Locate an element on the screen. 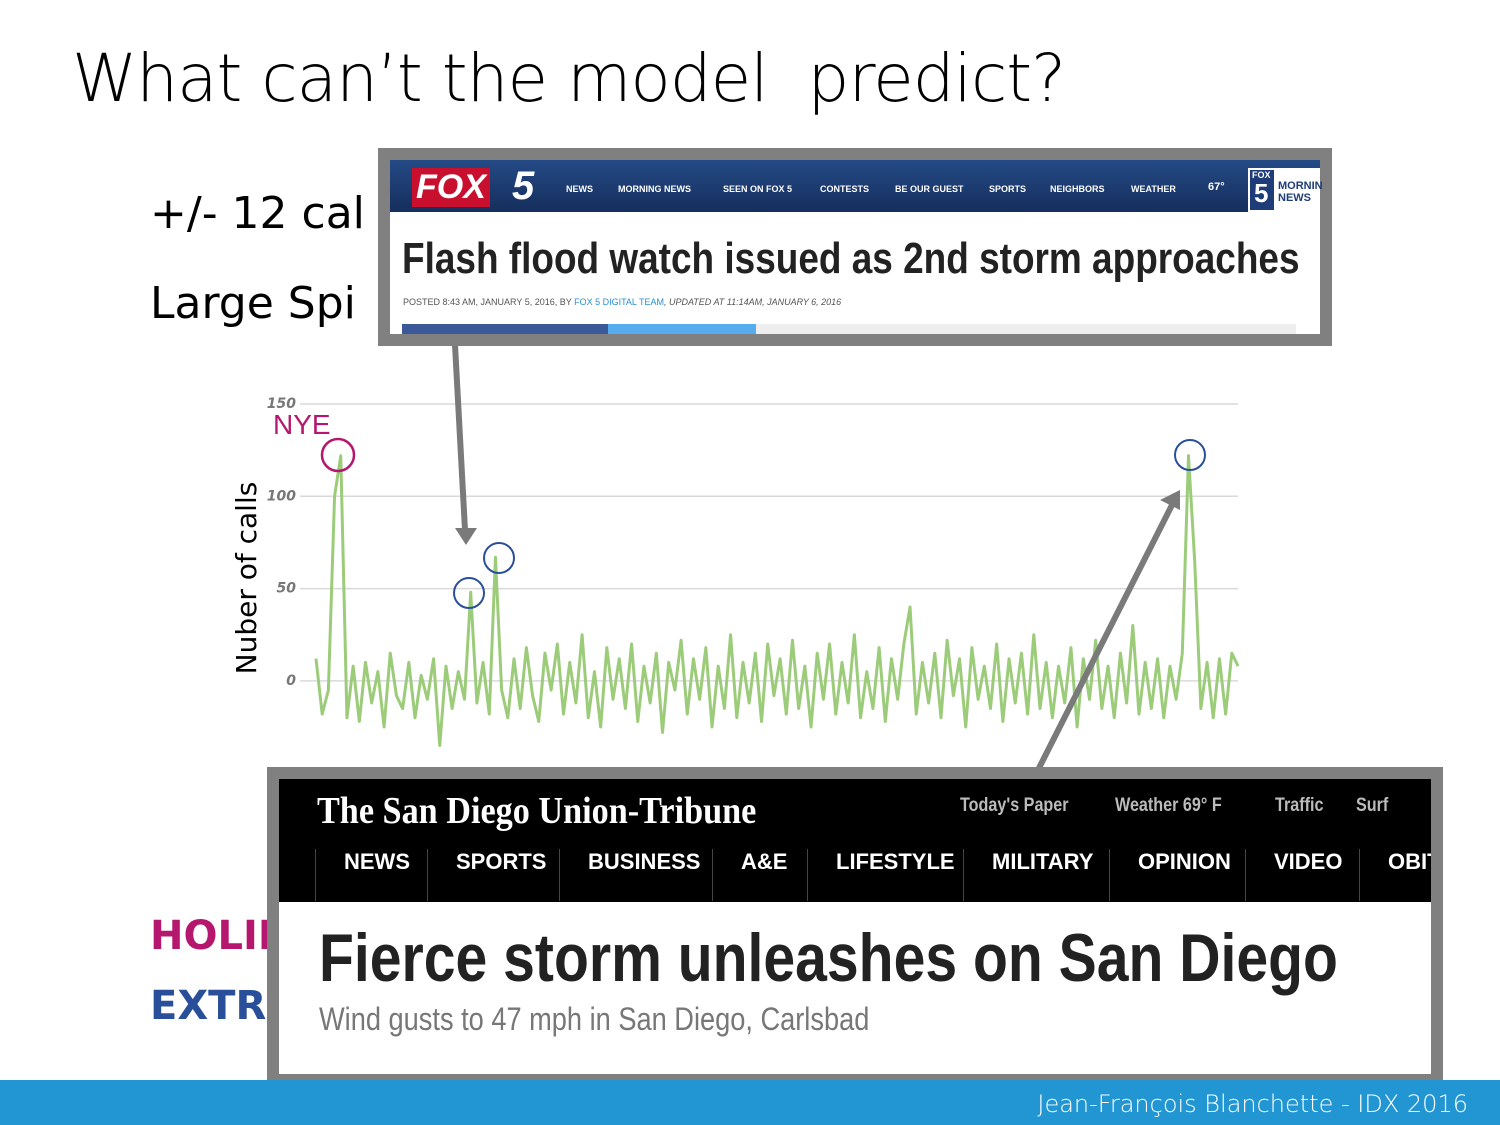  top-link: Surf is located at coordinates (1372, 805).